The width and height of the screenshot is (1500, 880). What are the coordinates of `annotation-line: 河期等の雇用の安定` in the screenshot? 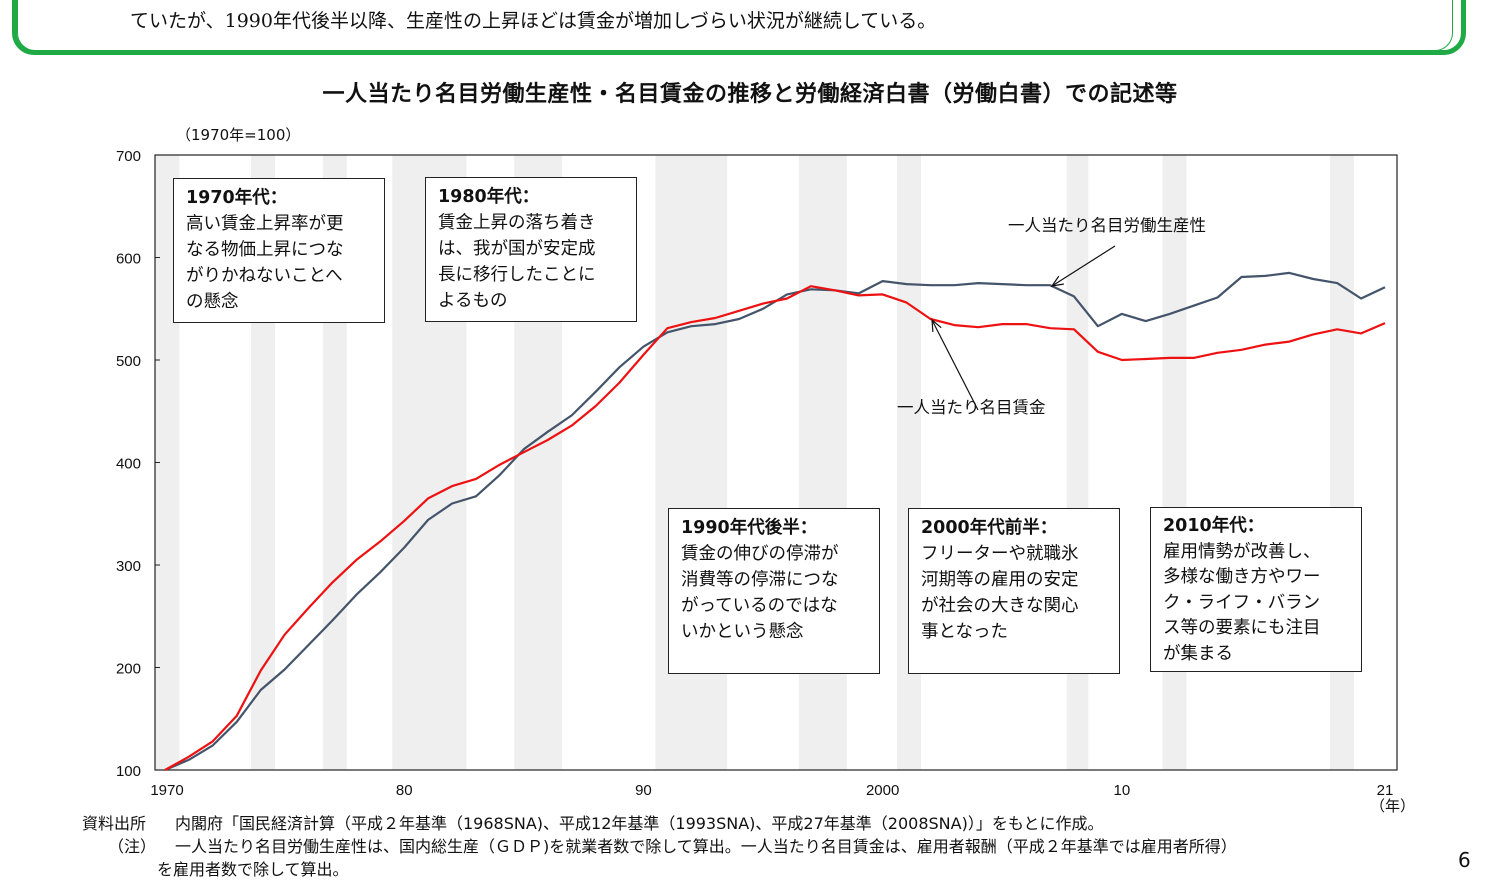 It's located at (1000, 580).